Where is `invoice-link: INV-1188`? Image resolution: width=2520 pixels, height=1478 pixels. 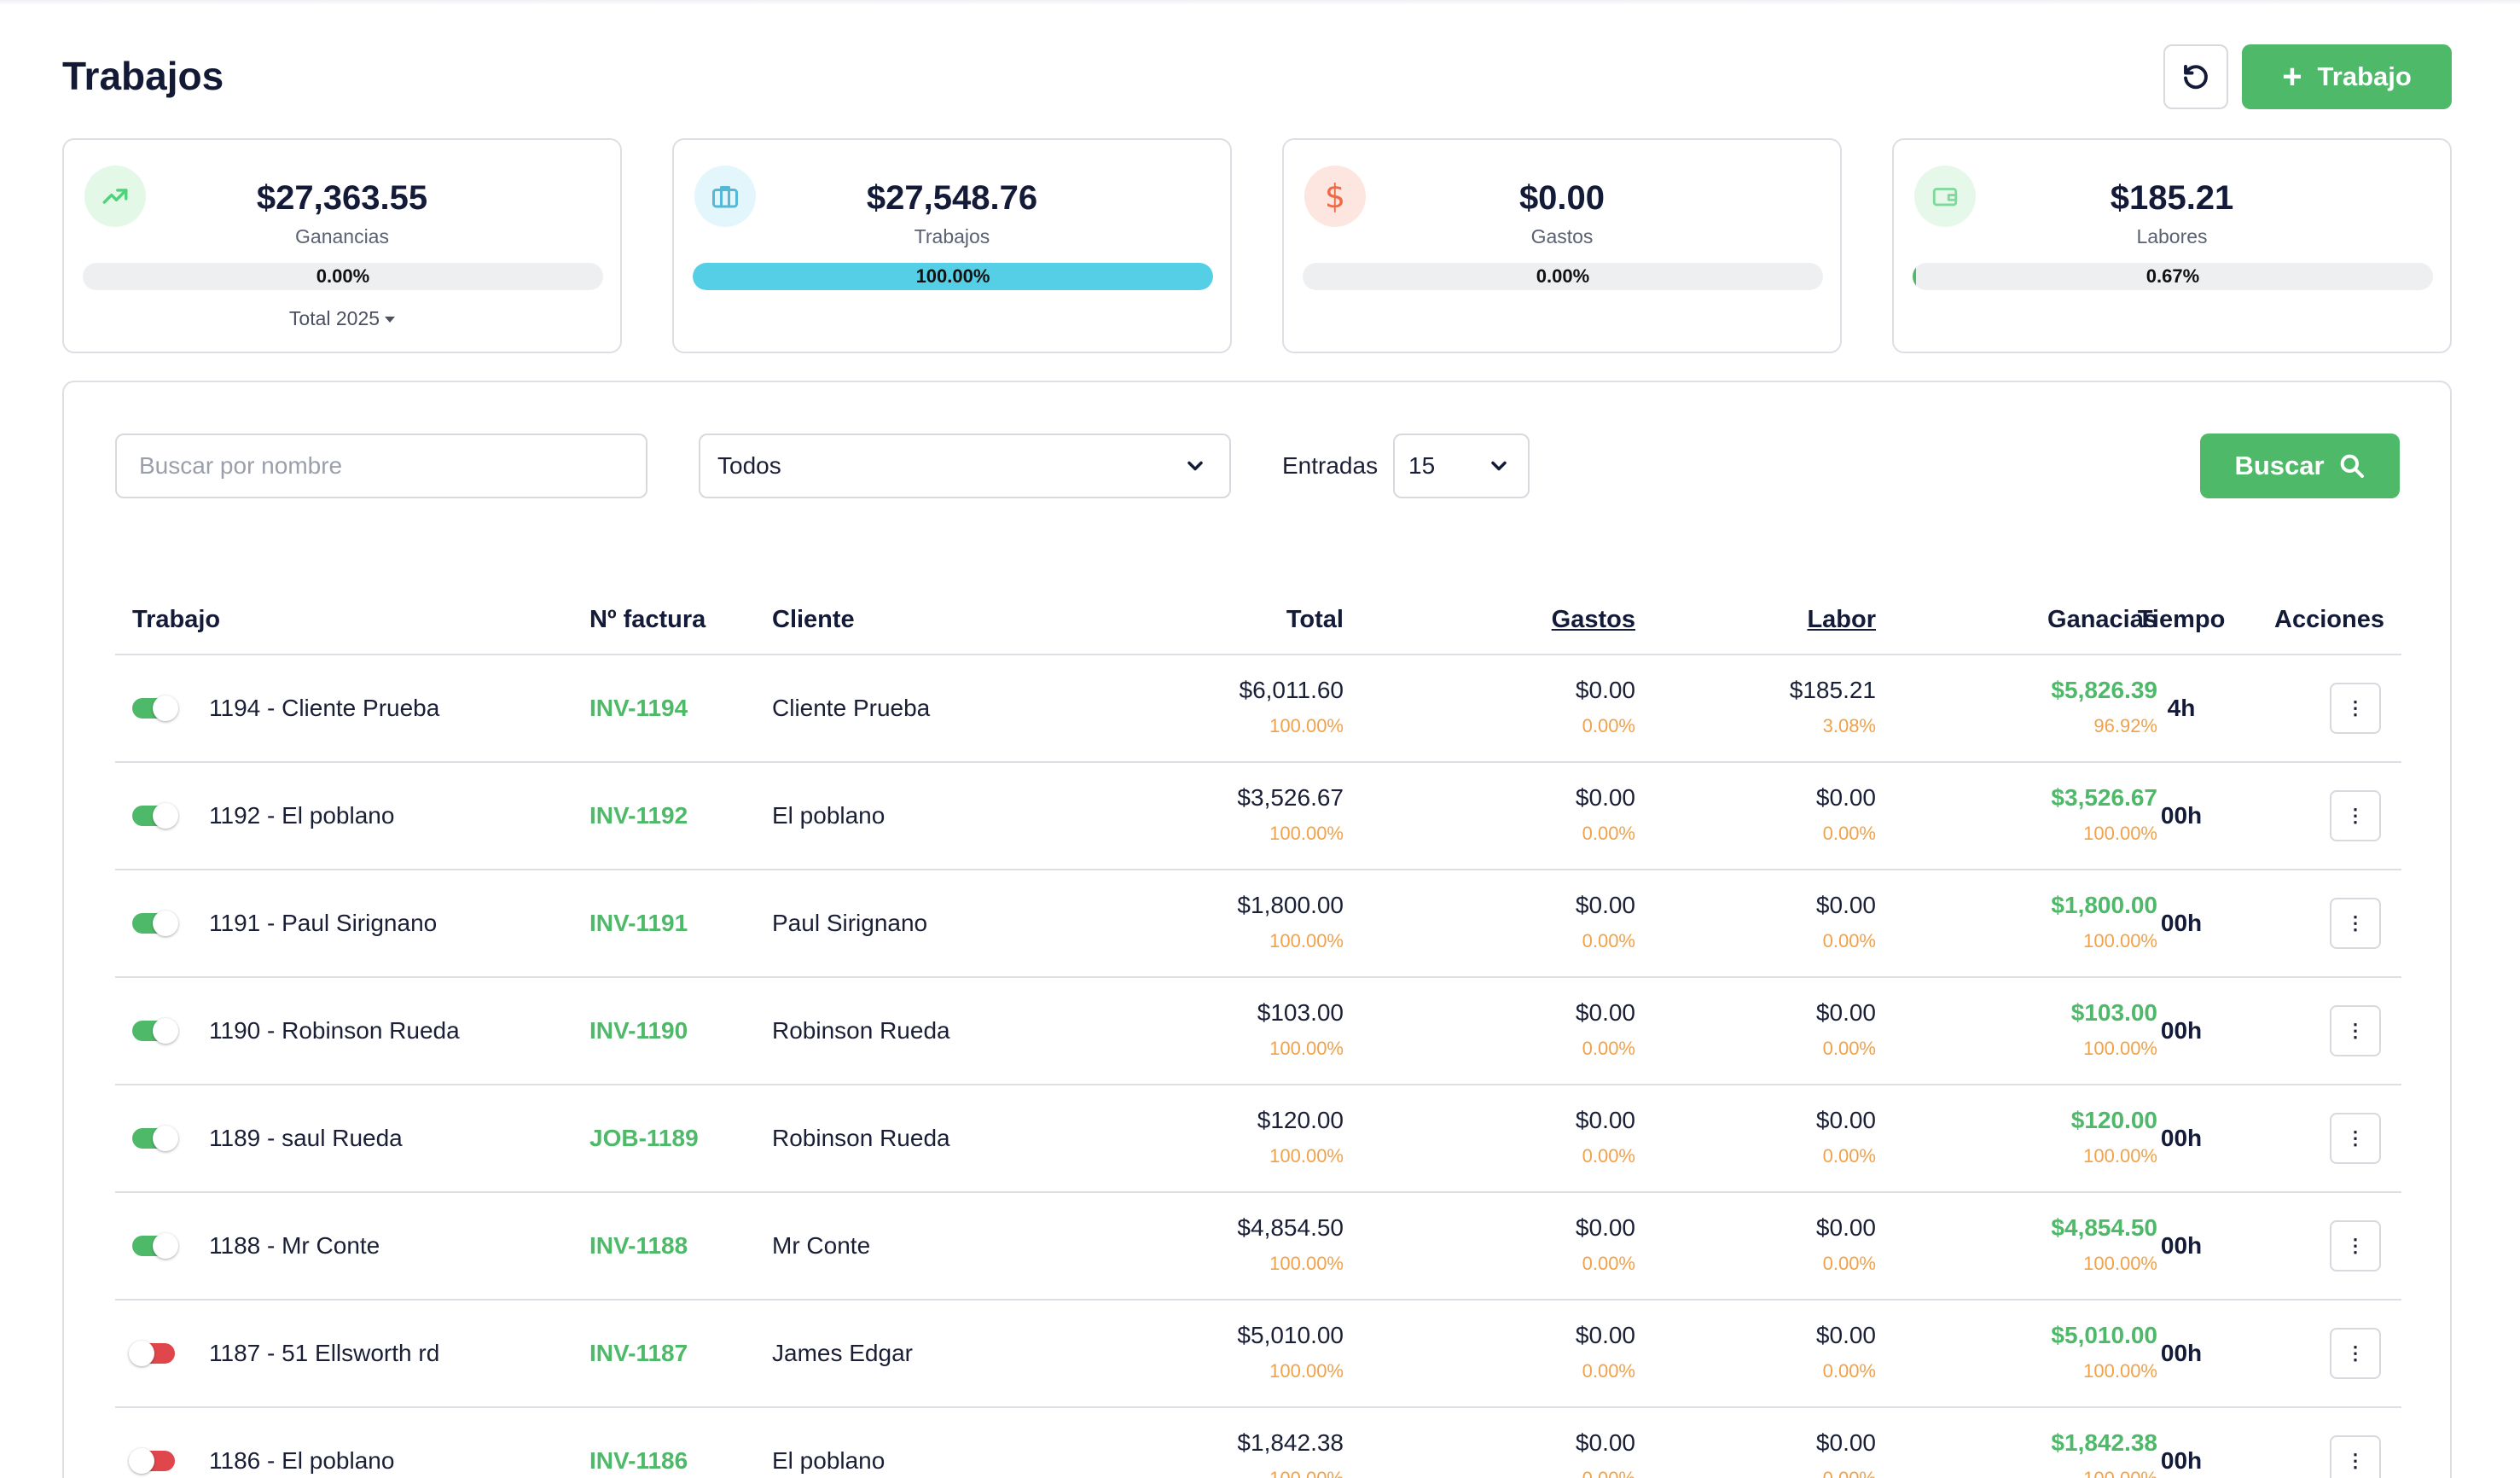 invoice-link: INV-1188 is located at coordinates (639, 1245).